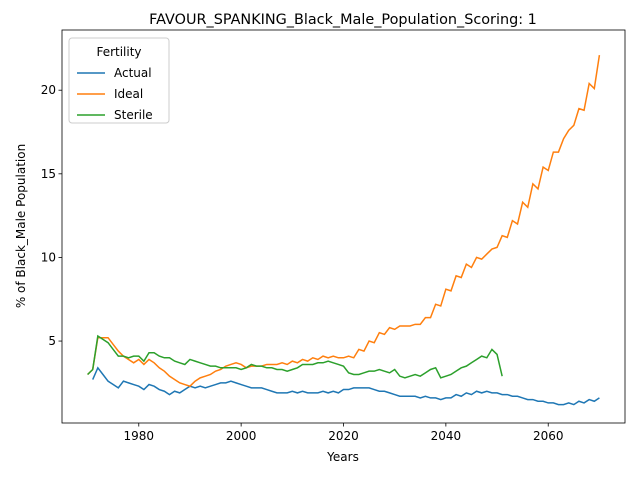 The width and height of the screenshot is (640, 480). Describe the element at coordinates (138, 436) in the screenshot. I see `x-tick-label: 1980` at that location.